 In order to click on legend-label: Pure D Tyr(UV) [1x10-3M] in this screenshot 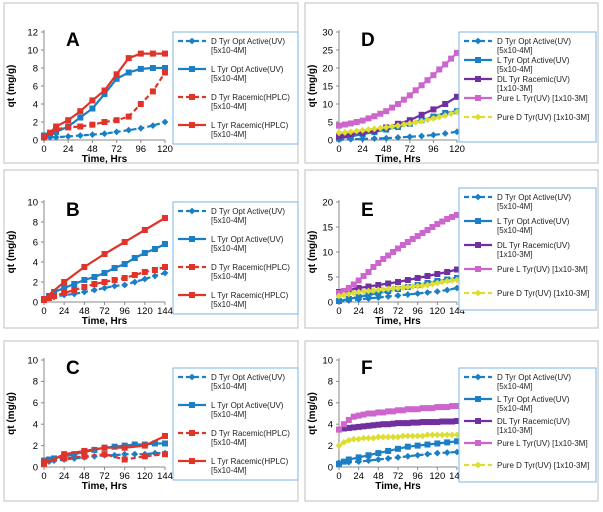, I will do `click(543, 117)`.